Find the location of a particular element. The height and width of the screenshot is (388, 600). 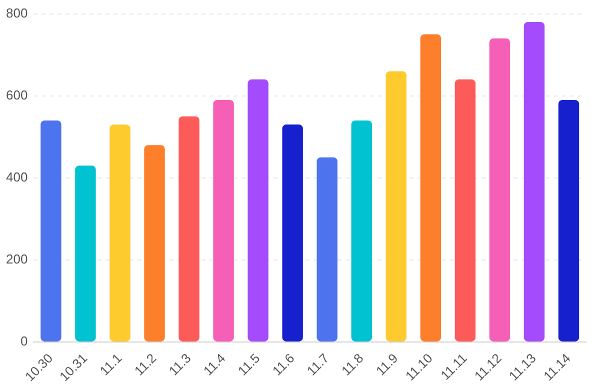

x-tick-label: 11.8 is located at coordinates (352, 364).